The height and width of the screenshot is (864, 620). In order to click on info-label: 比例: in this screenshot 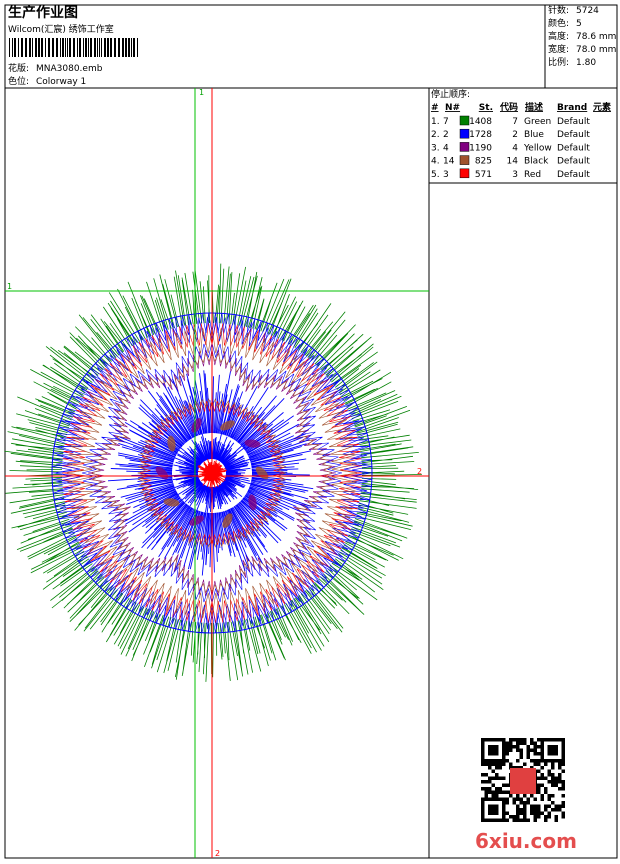, I will do `click(558, 62)`.